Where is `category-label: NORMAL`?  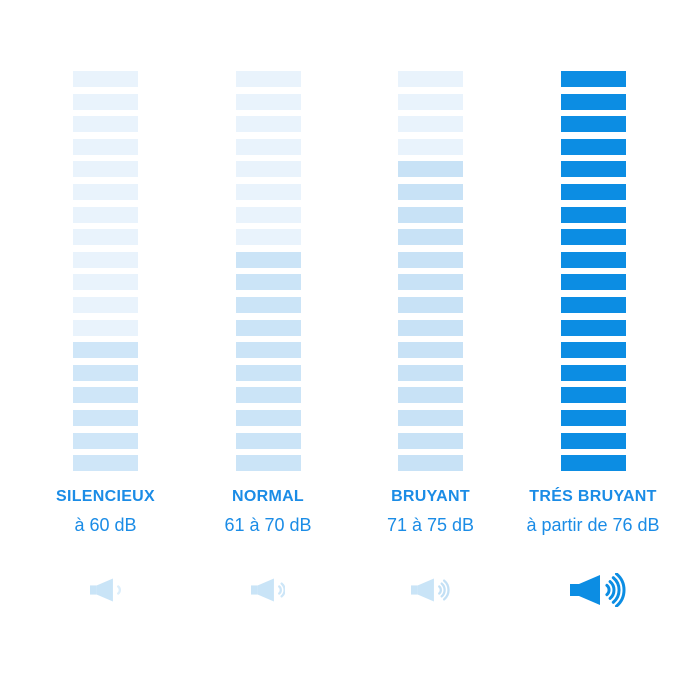
category-label: NORMAL is located at coordinates (267, 497).